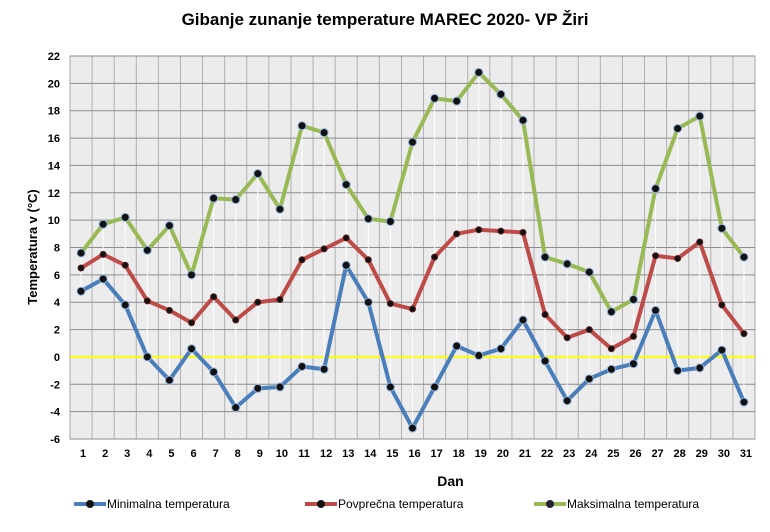  I want to click on x-tick-label: 26, so click(635, 454).